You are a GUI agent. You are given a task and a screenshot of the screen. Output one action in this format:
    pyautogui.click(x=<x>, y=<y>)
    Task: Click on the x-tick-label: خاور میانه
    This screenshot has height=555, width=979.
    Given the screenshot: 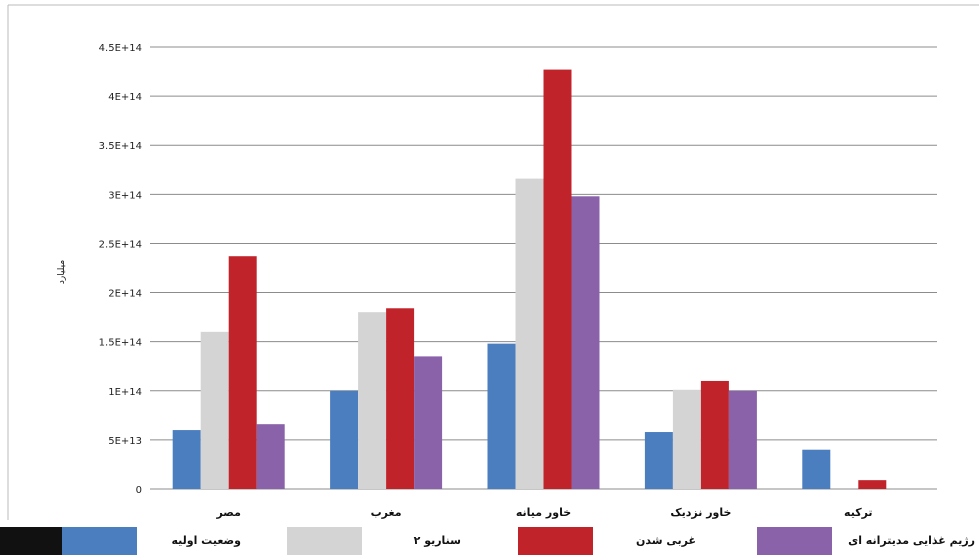 What is the action you would take?
    pyautogui.click(x=543, y=512)
    